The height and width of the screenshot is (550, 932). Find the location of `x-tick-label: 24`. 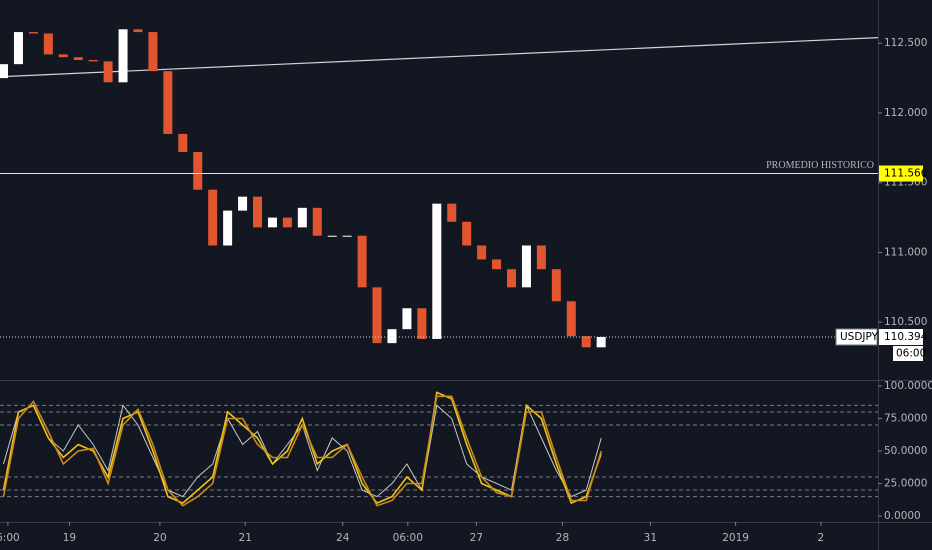

x-tick-label: 24 is located at coordinates (343, 538).